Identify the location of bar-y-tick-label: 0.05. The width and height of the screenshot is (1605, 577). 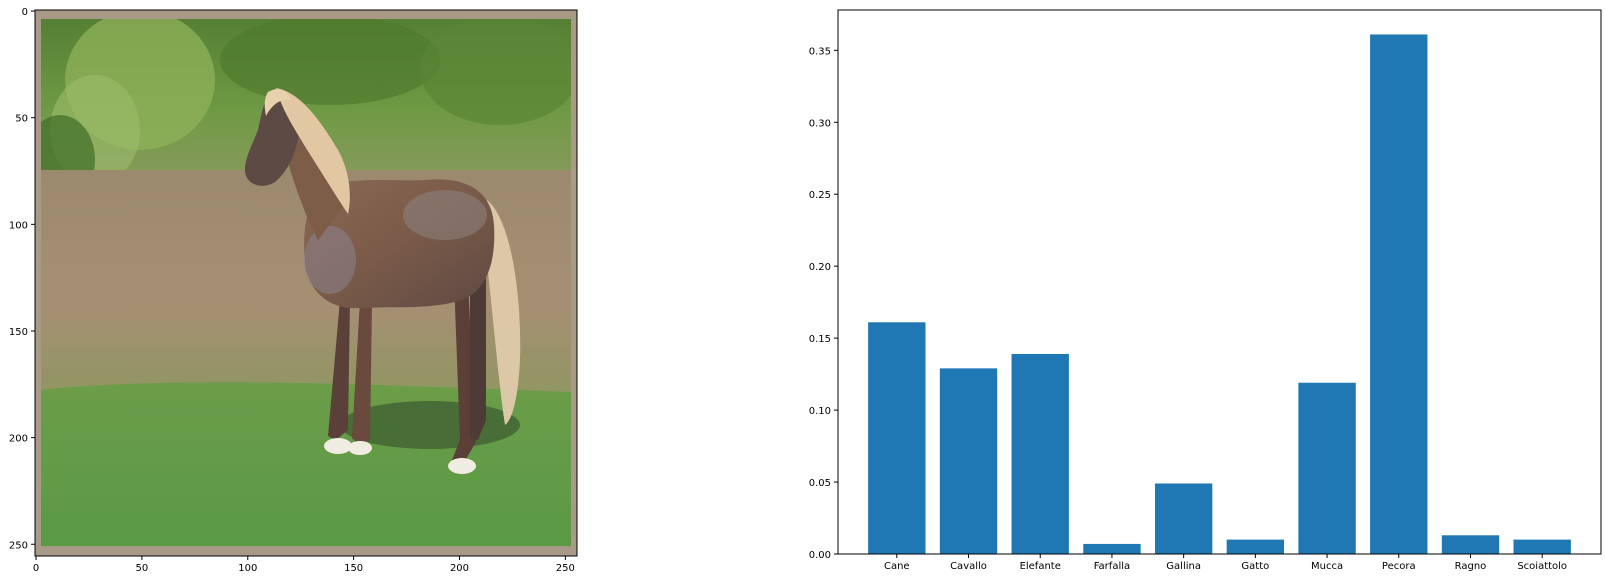
(820, 483).